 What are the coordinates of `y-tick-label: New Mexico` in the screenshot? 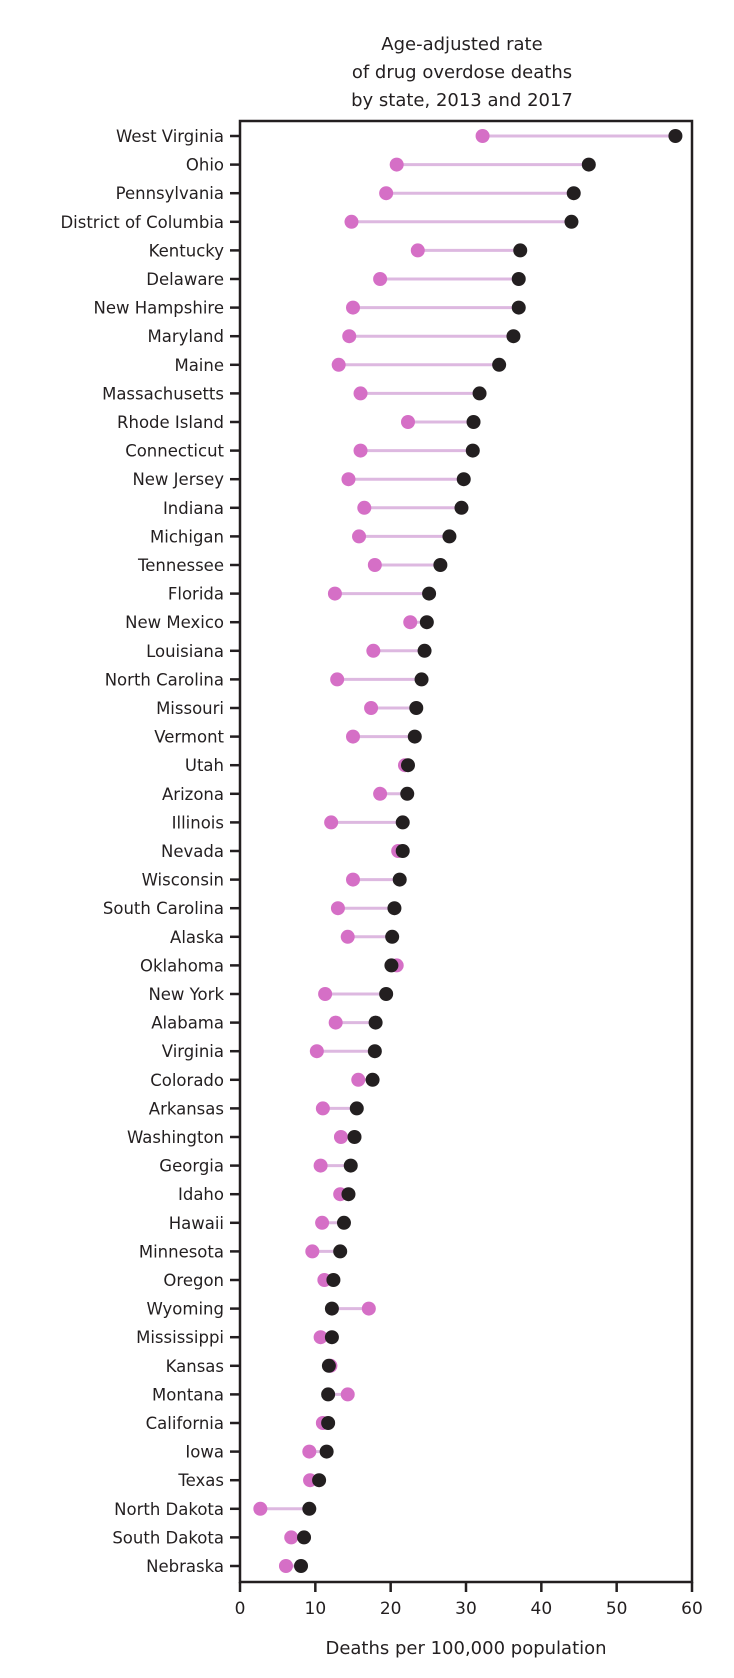 It's located at (174, 622).